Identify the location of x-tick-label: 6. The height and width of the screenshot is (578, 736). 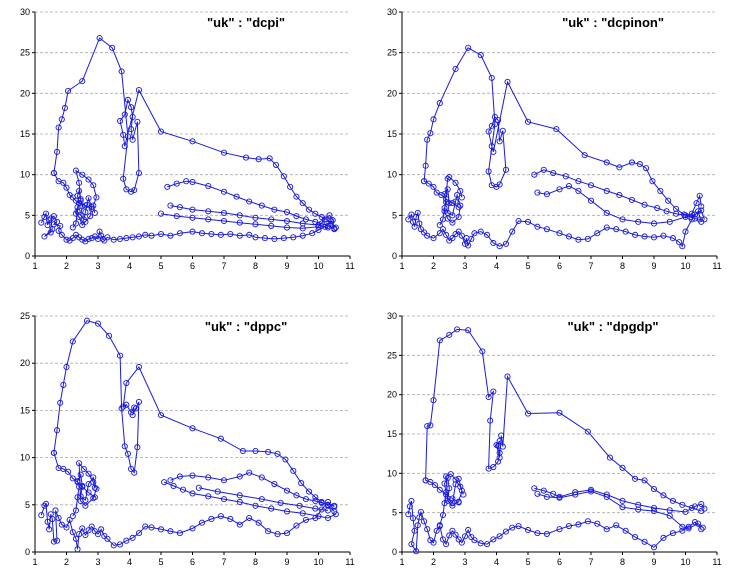
(192, 266).